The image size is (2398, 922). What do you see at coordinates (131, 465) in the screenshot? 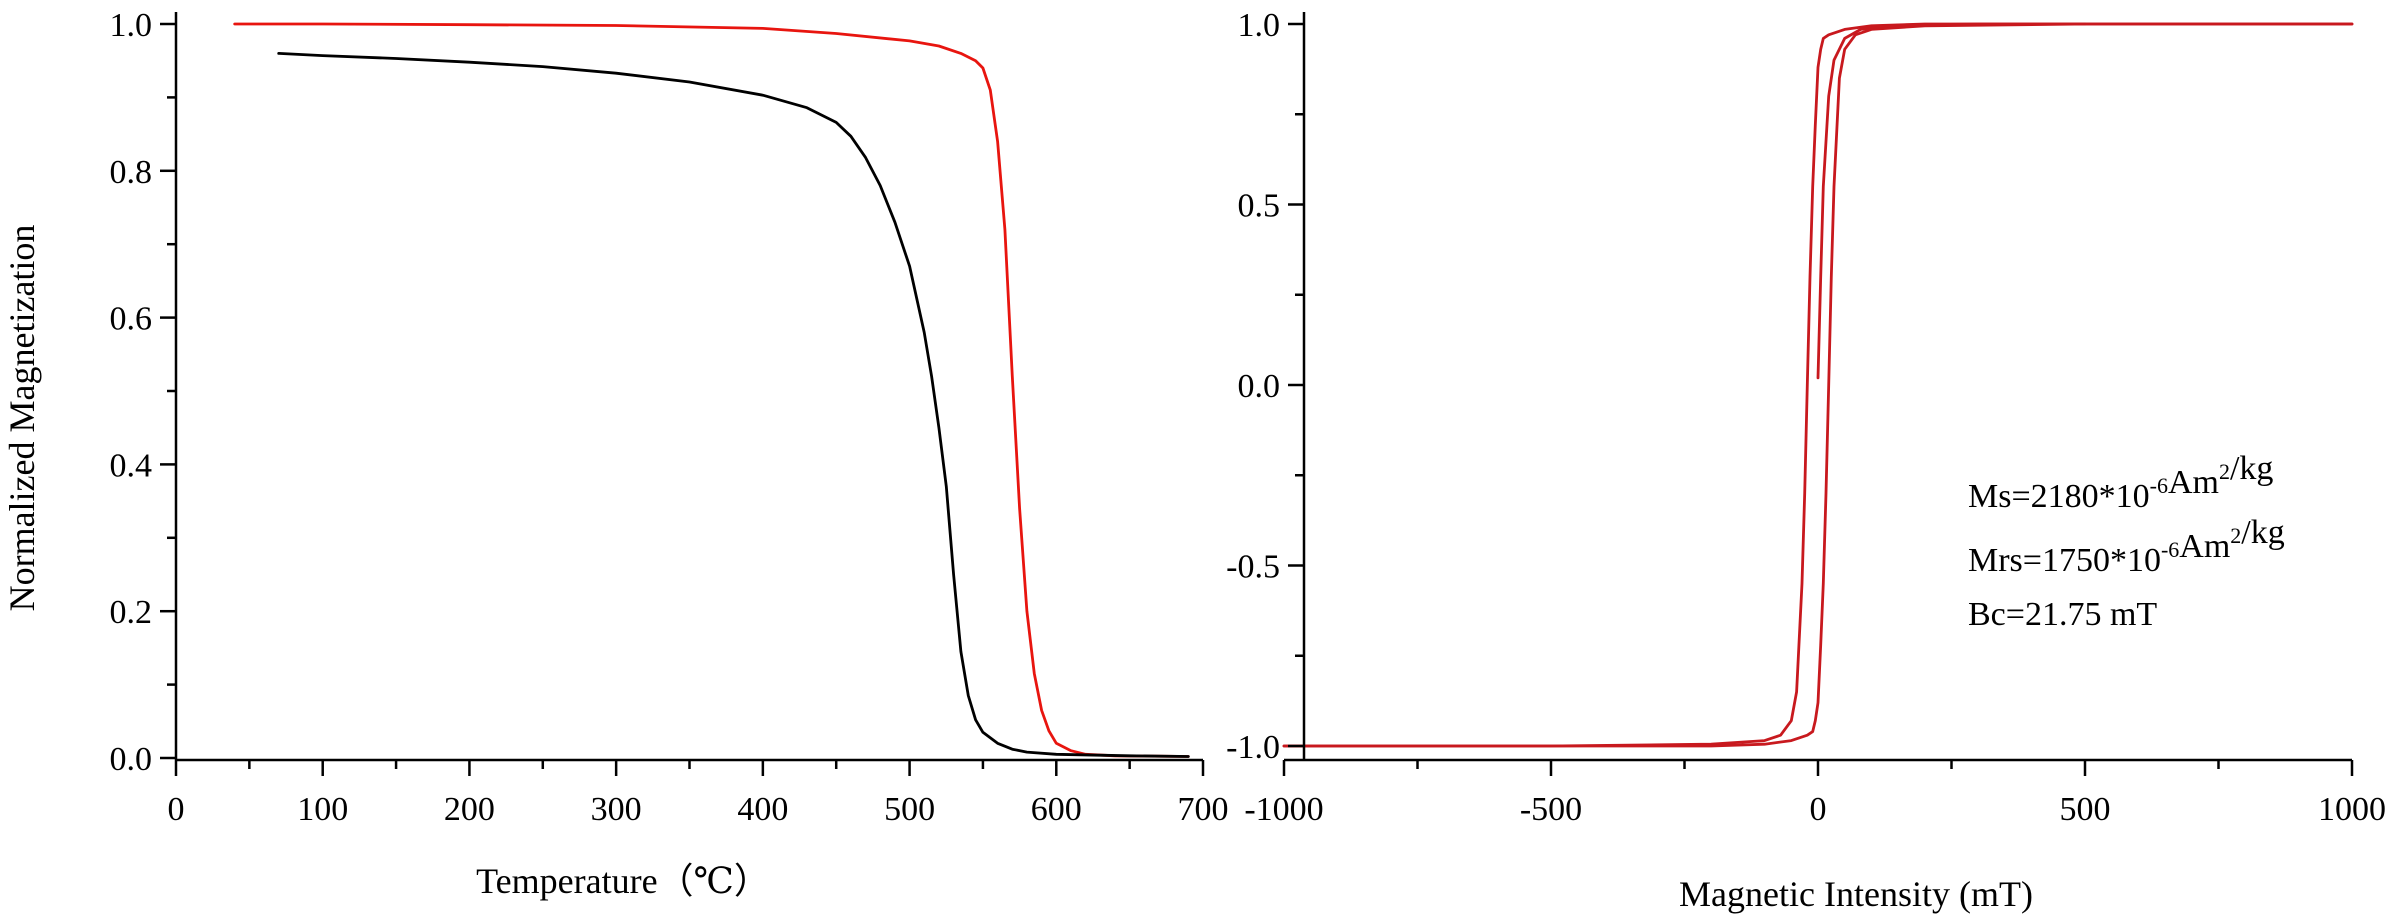
I see `y-tick-label: 0.4` at bounding box center [131, 465].